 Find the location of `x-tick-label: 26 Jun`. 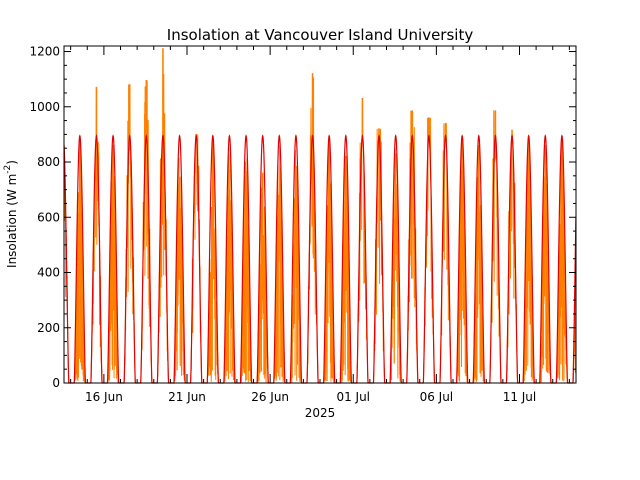

x-tick-label: 26 Jun is located at coordinates (270, 397).